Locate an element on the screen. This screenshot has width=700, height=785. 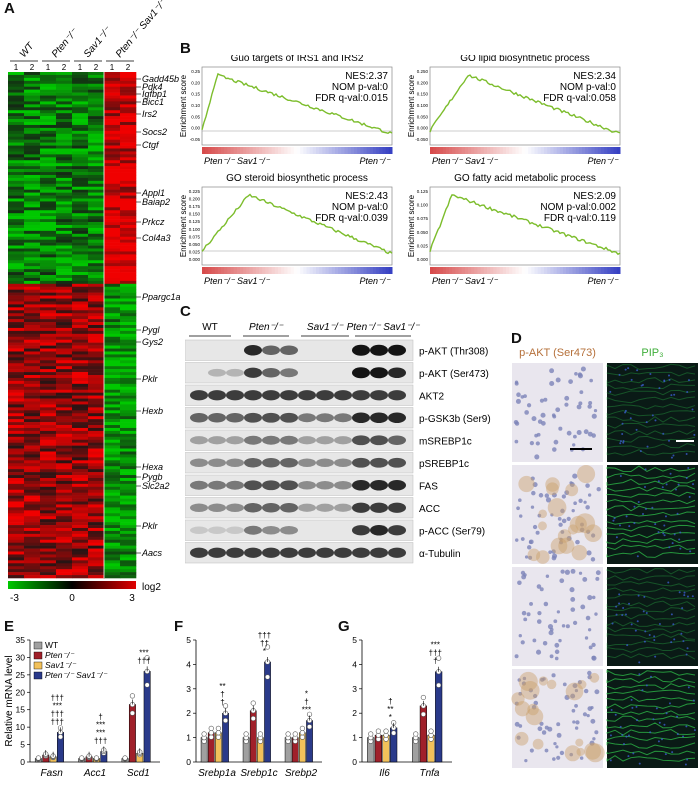
western-group-label: Sav1⁻/⁻ is located at coordinates (325, 327).